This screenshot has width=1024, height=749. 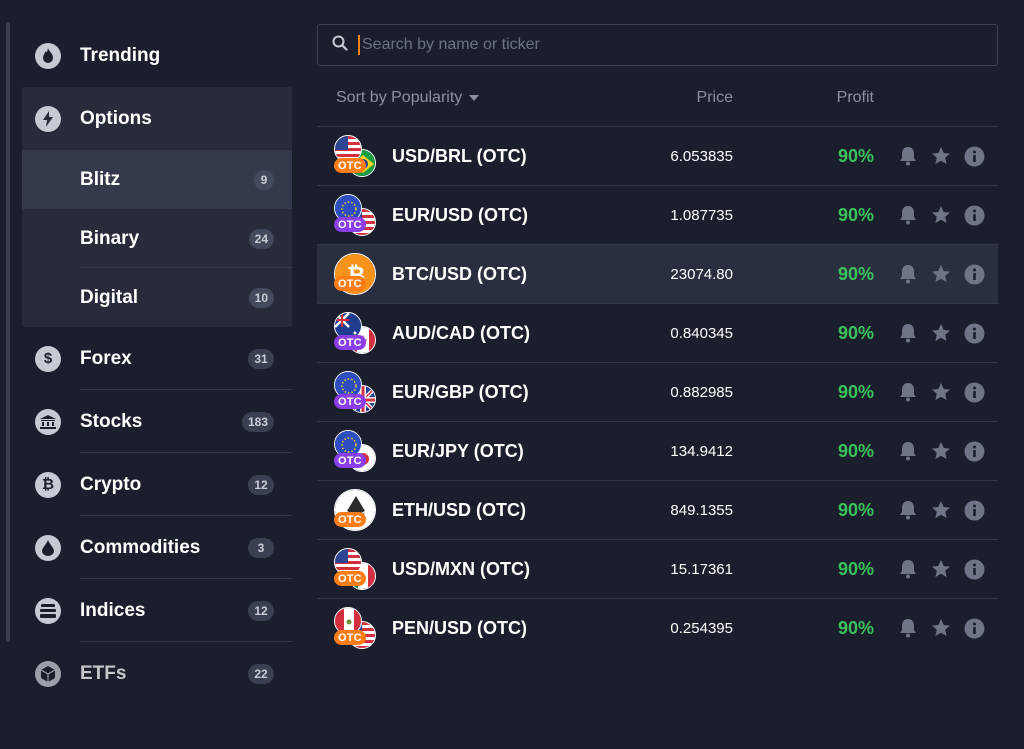 I want to click on asset-row: OTC AUD/CAD (OTC) 0.840345 90%, so click(x=657, y=332).